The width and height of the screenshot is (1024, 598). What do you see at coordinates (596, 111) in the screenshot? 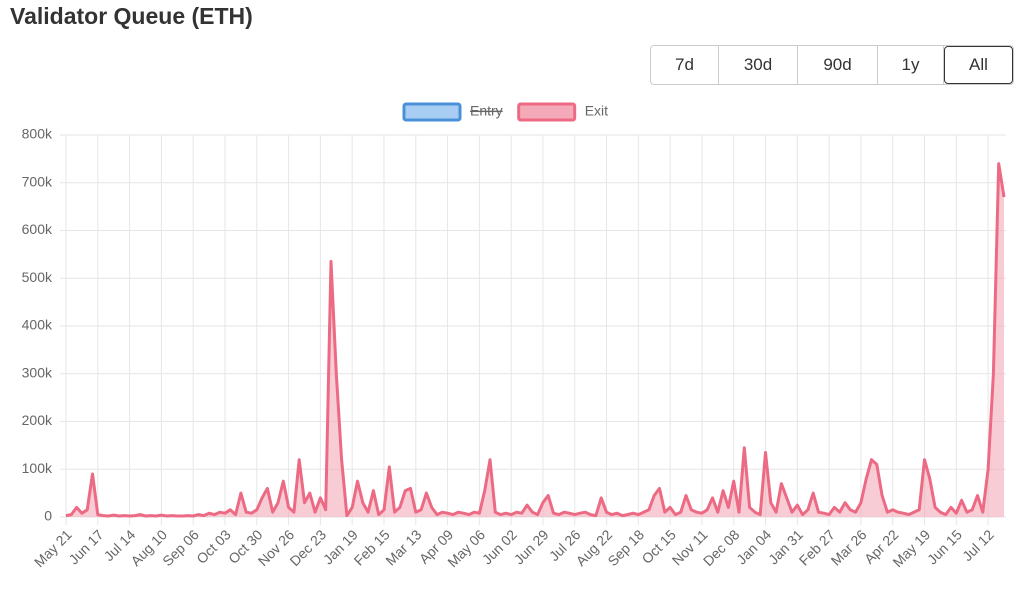
I see `legend-label: Exit` at bounding box center [596, 111].